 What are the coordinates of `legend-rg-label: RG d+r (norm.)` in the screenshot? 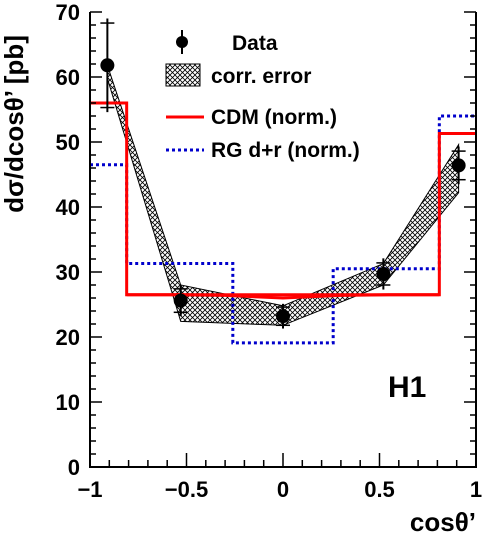 It's located at (285, 150).